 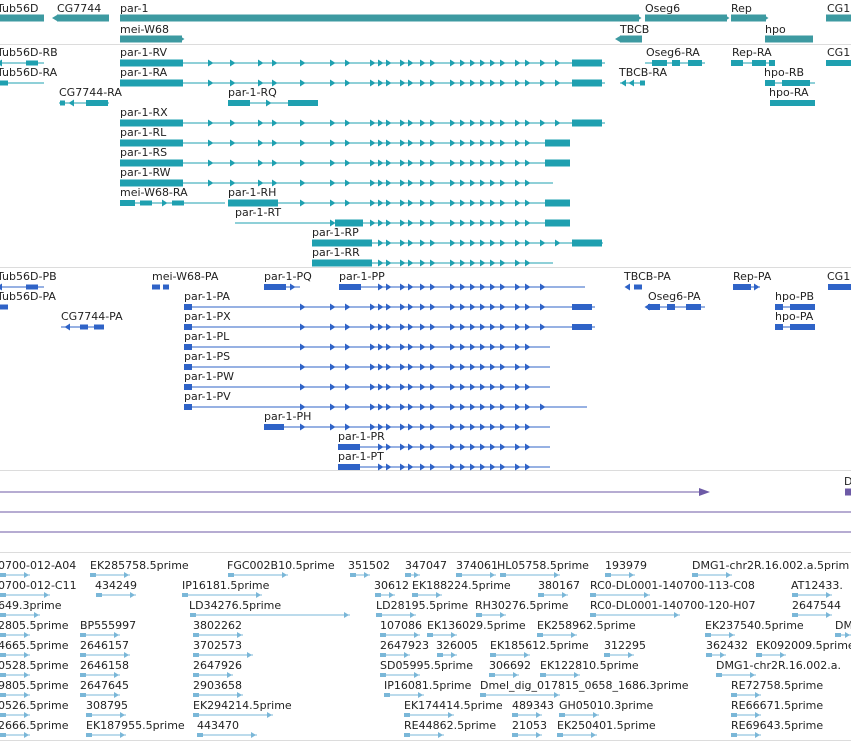 What do you see at coordinates (748, 18) in the screenshot?
I see `gene-bar` at bounding box center [748, 18].